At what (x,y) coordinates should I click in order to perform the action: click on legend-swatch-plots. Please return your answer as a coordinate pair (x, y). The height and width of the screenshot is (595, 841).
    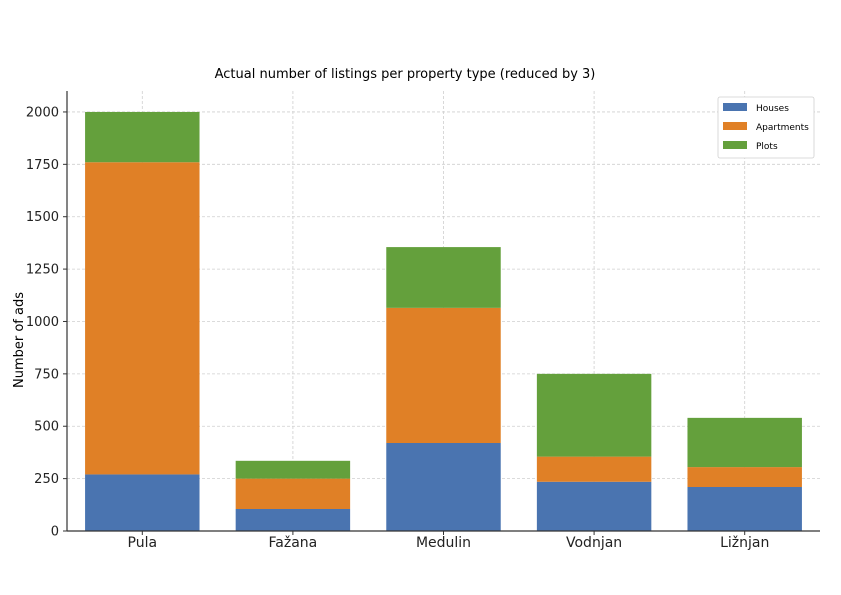
    Looking at the image, I should click on (735, 145).